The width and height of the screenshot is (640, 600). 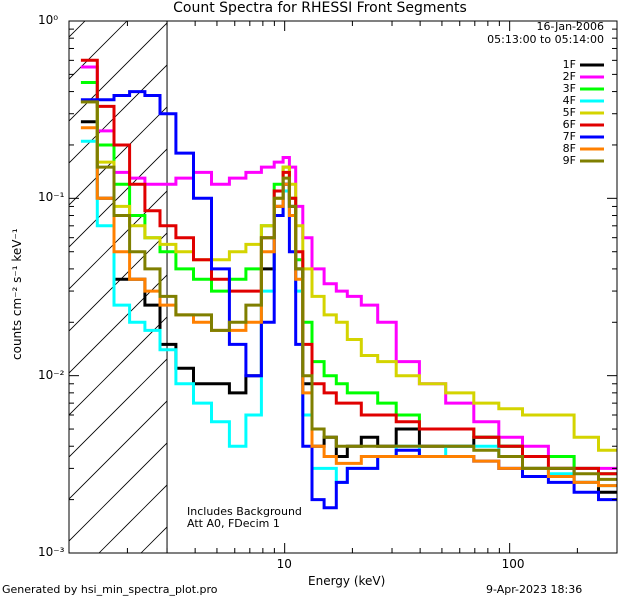 What do you see at coordinates (569, 64) in the screenshot?
I see `legend-label-1F: 1F` at bounding box center [569, 64].